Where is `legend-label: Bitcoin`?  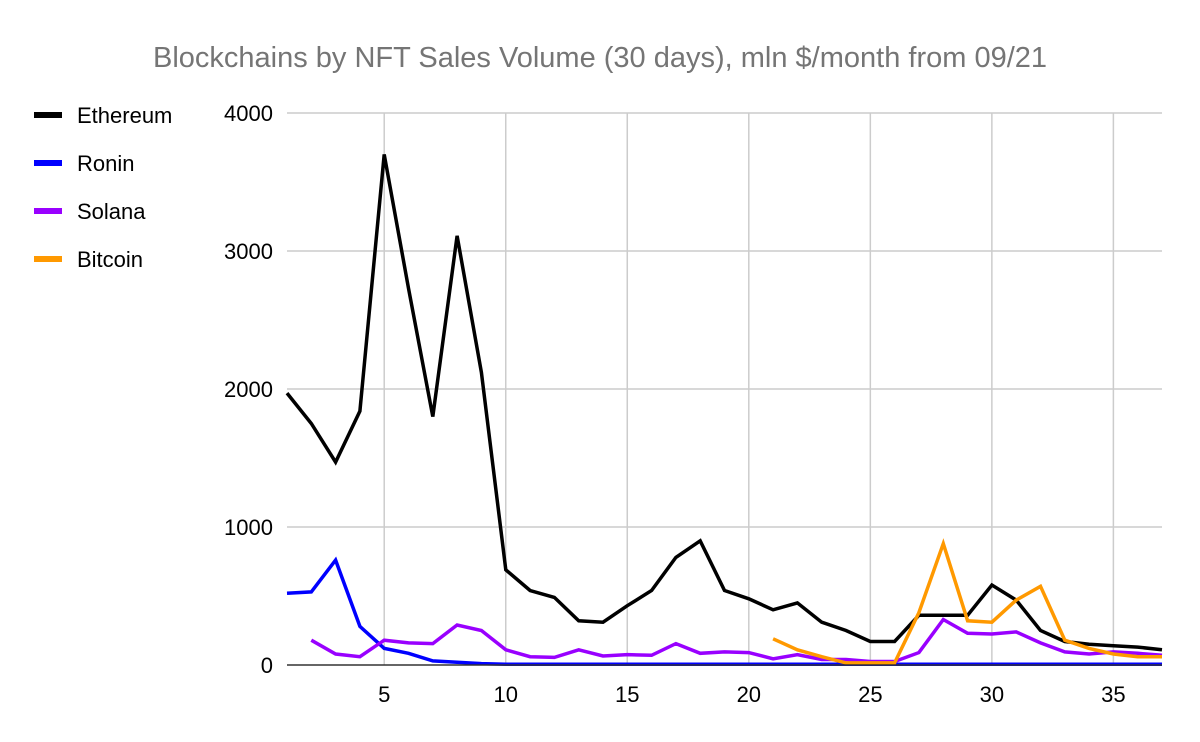 legend-label: Bitcoin is located at coordinates (110, 259).